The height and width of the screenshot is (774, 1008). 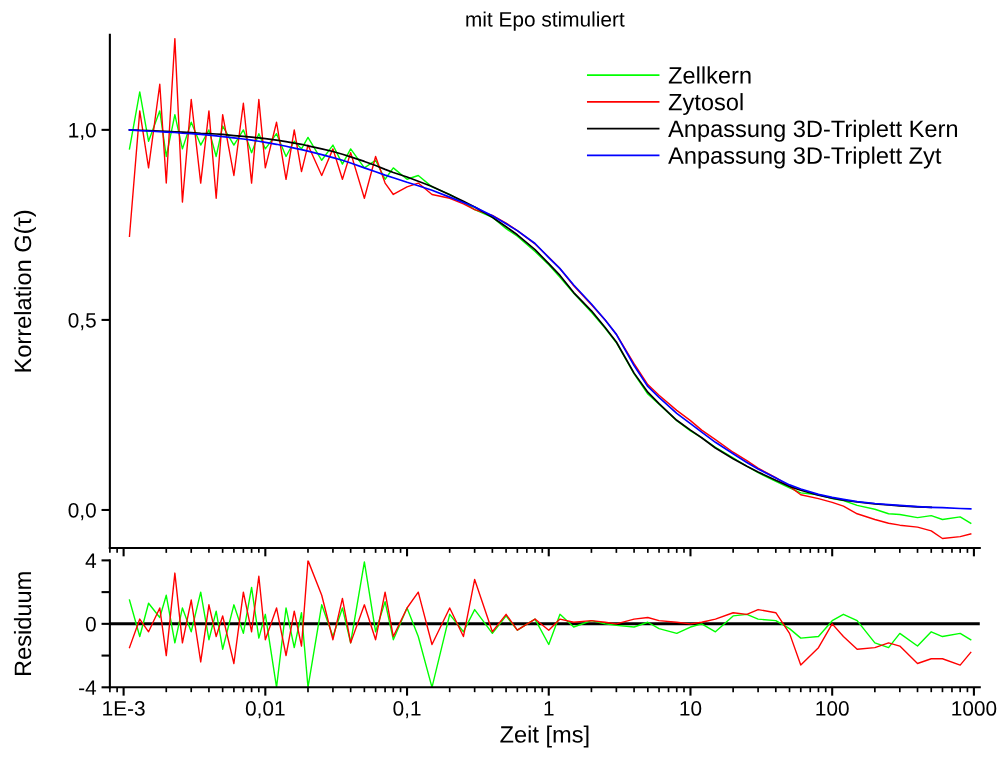 What do you see at coordinates (88, 687) in the screenshot?
I see `y-tick-label: -4` at bounding box center [88, 687].